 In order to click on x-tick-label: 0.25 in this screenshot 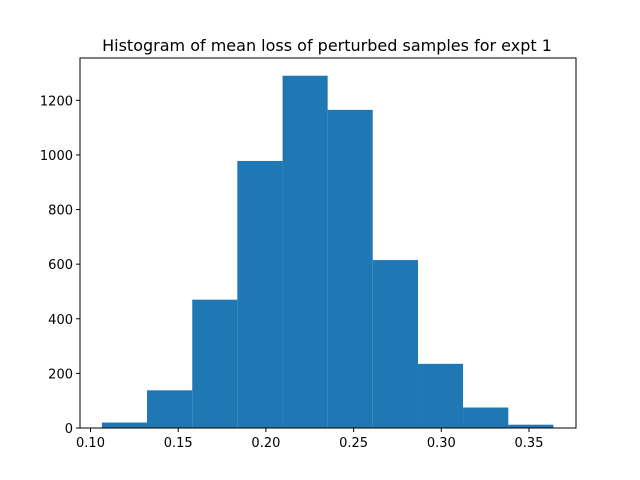, I will do `click(353, 443)`.